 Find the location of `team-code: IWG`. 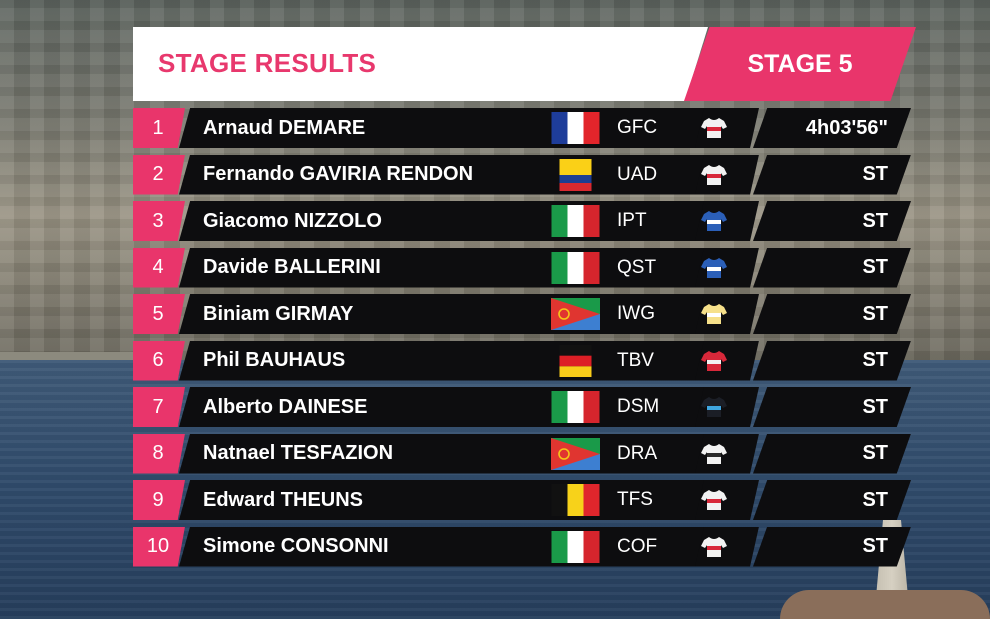

team-code: IWG is located at coordinates (636, 313).